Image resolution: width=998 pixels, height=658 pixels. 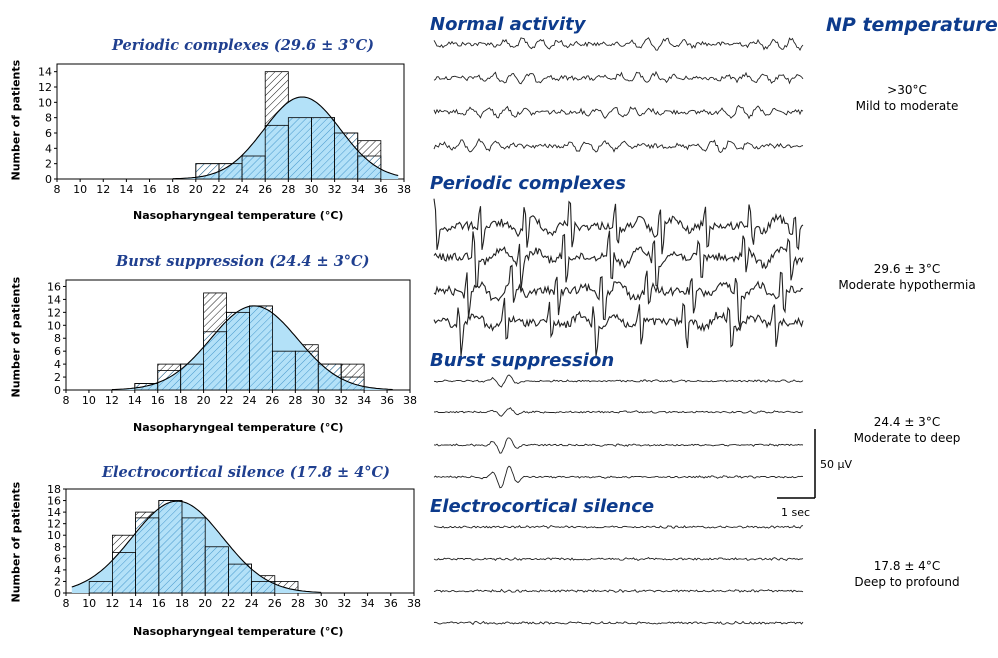 I want to click on eeg-title-normal: Normal activity, so click(x=508, y=24).